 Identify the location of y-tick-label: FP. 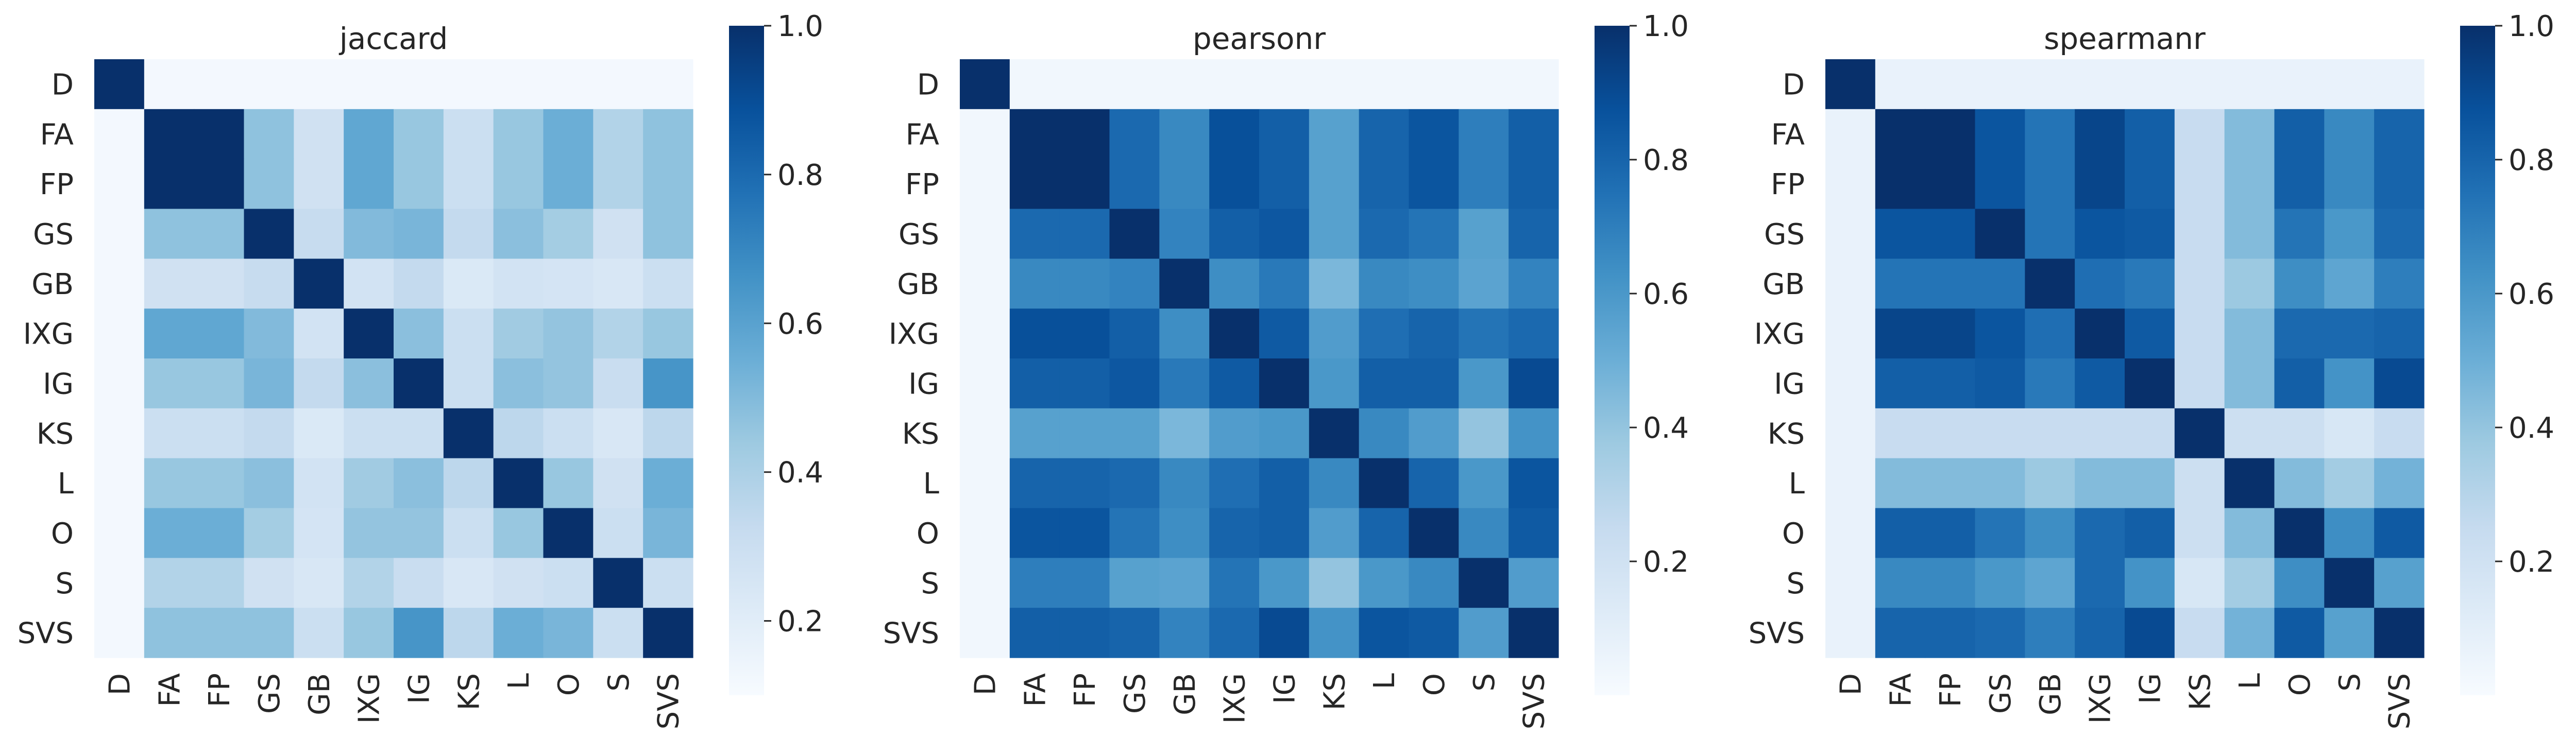
(1788, 184).